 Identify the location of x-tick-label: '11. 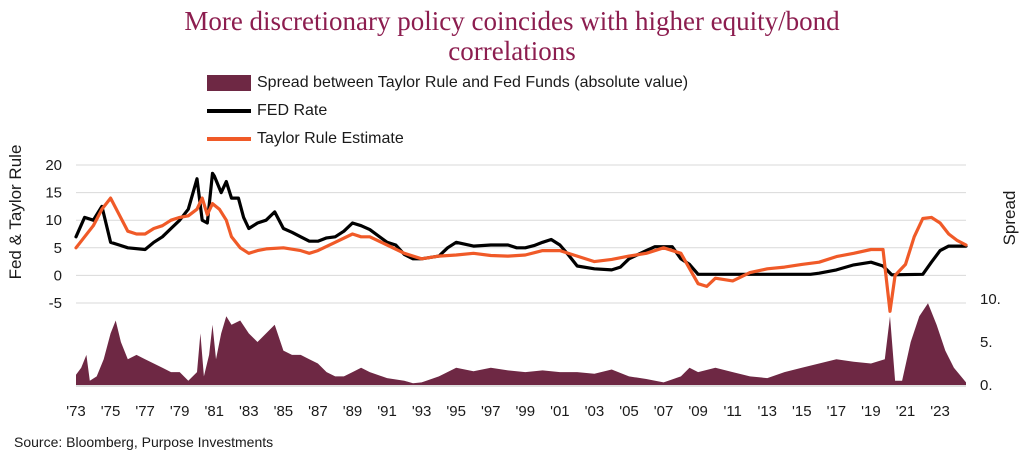
(732, 411).